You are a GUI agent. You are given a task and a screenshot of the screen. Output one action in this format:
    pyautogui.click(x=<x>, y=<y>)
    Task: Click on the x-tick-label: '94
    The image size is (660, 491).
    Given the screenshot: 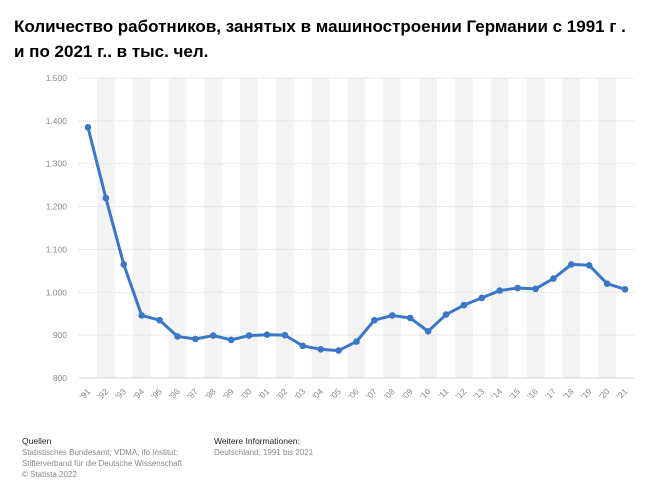 What is the action you would take?
    pyautogui.click(x=138, y=393)
    